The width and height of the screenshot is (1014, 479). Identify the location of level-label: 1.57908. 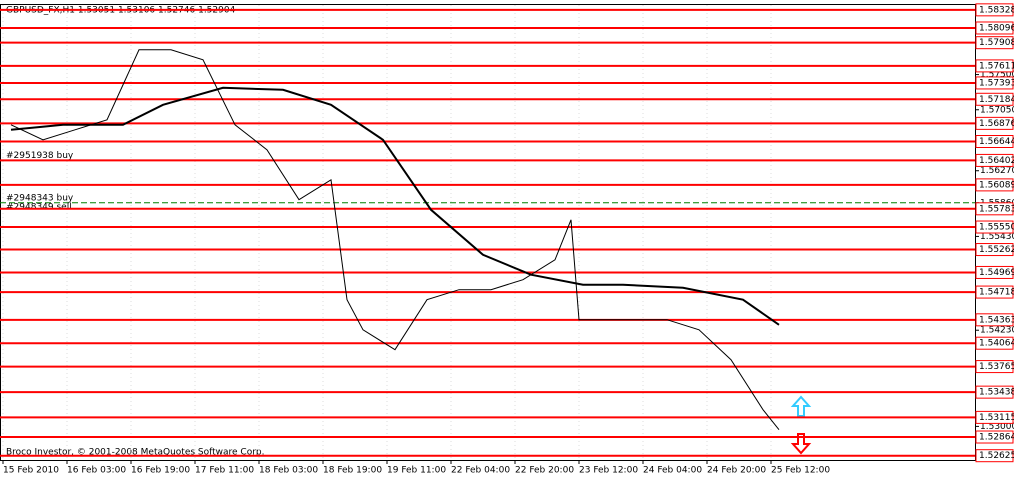
(996, 43).